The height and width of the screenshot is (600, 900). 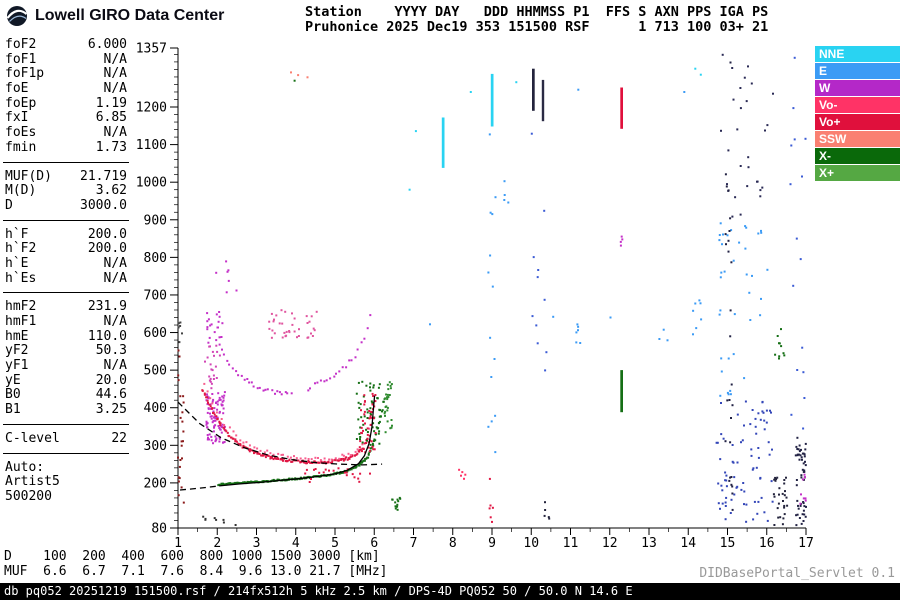 I want to click on param-label: foEs, so click(x=21, y=133).